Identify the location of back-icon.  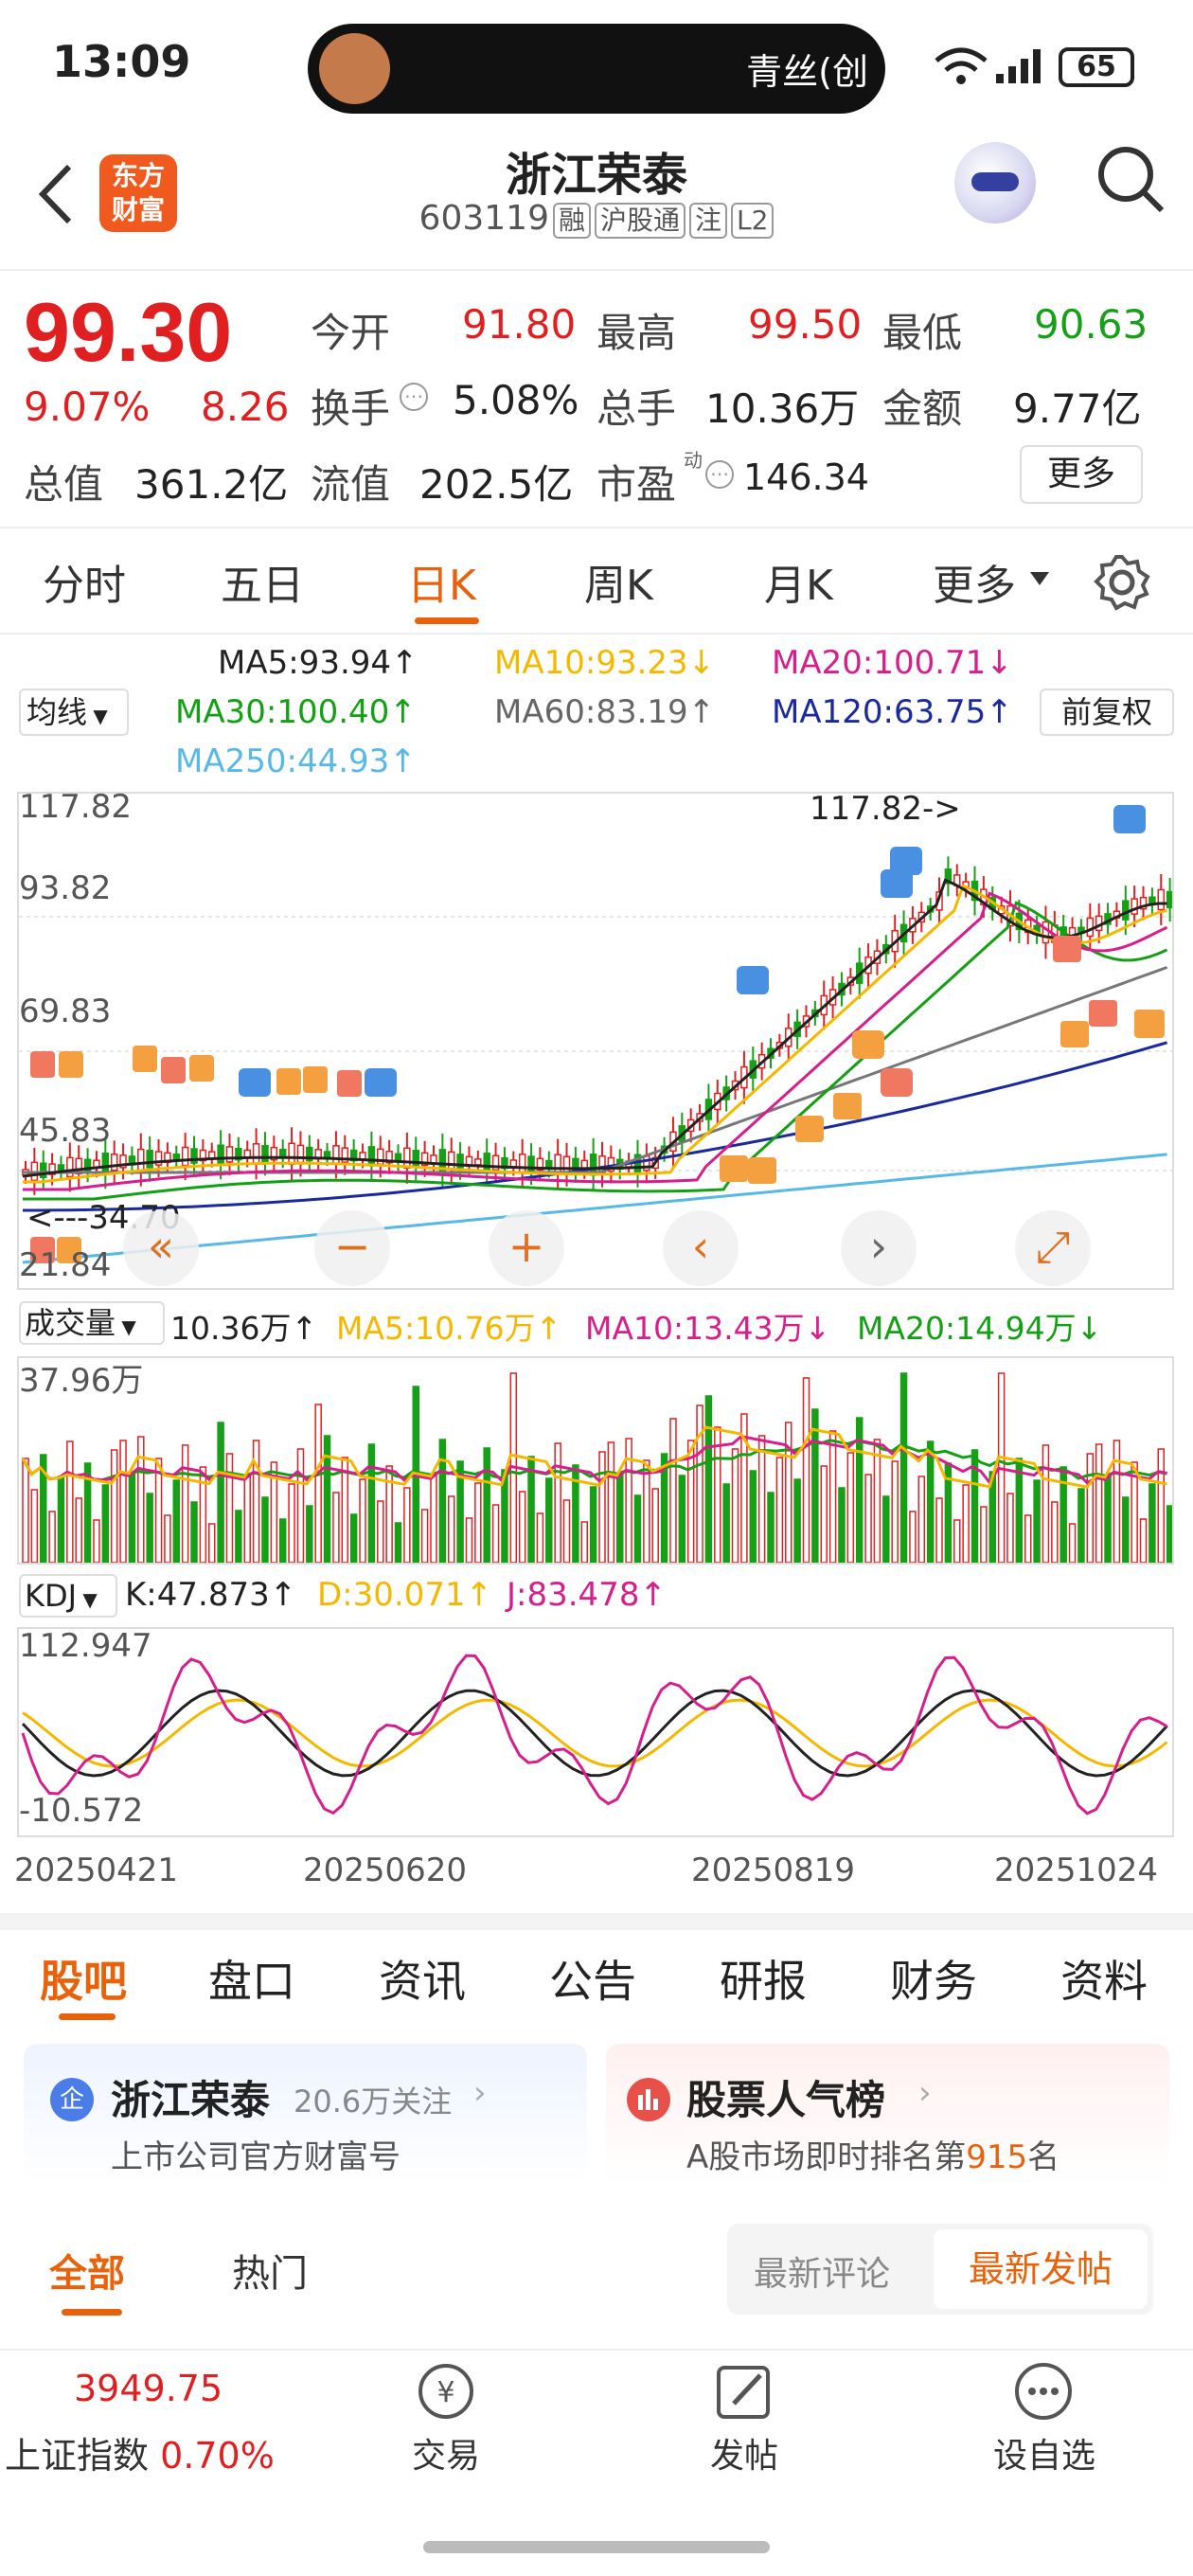
(55, 194).